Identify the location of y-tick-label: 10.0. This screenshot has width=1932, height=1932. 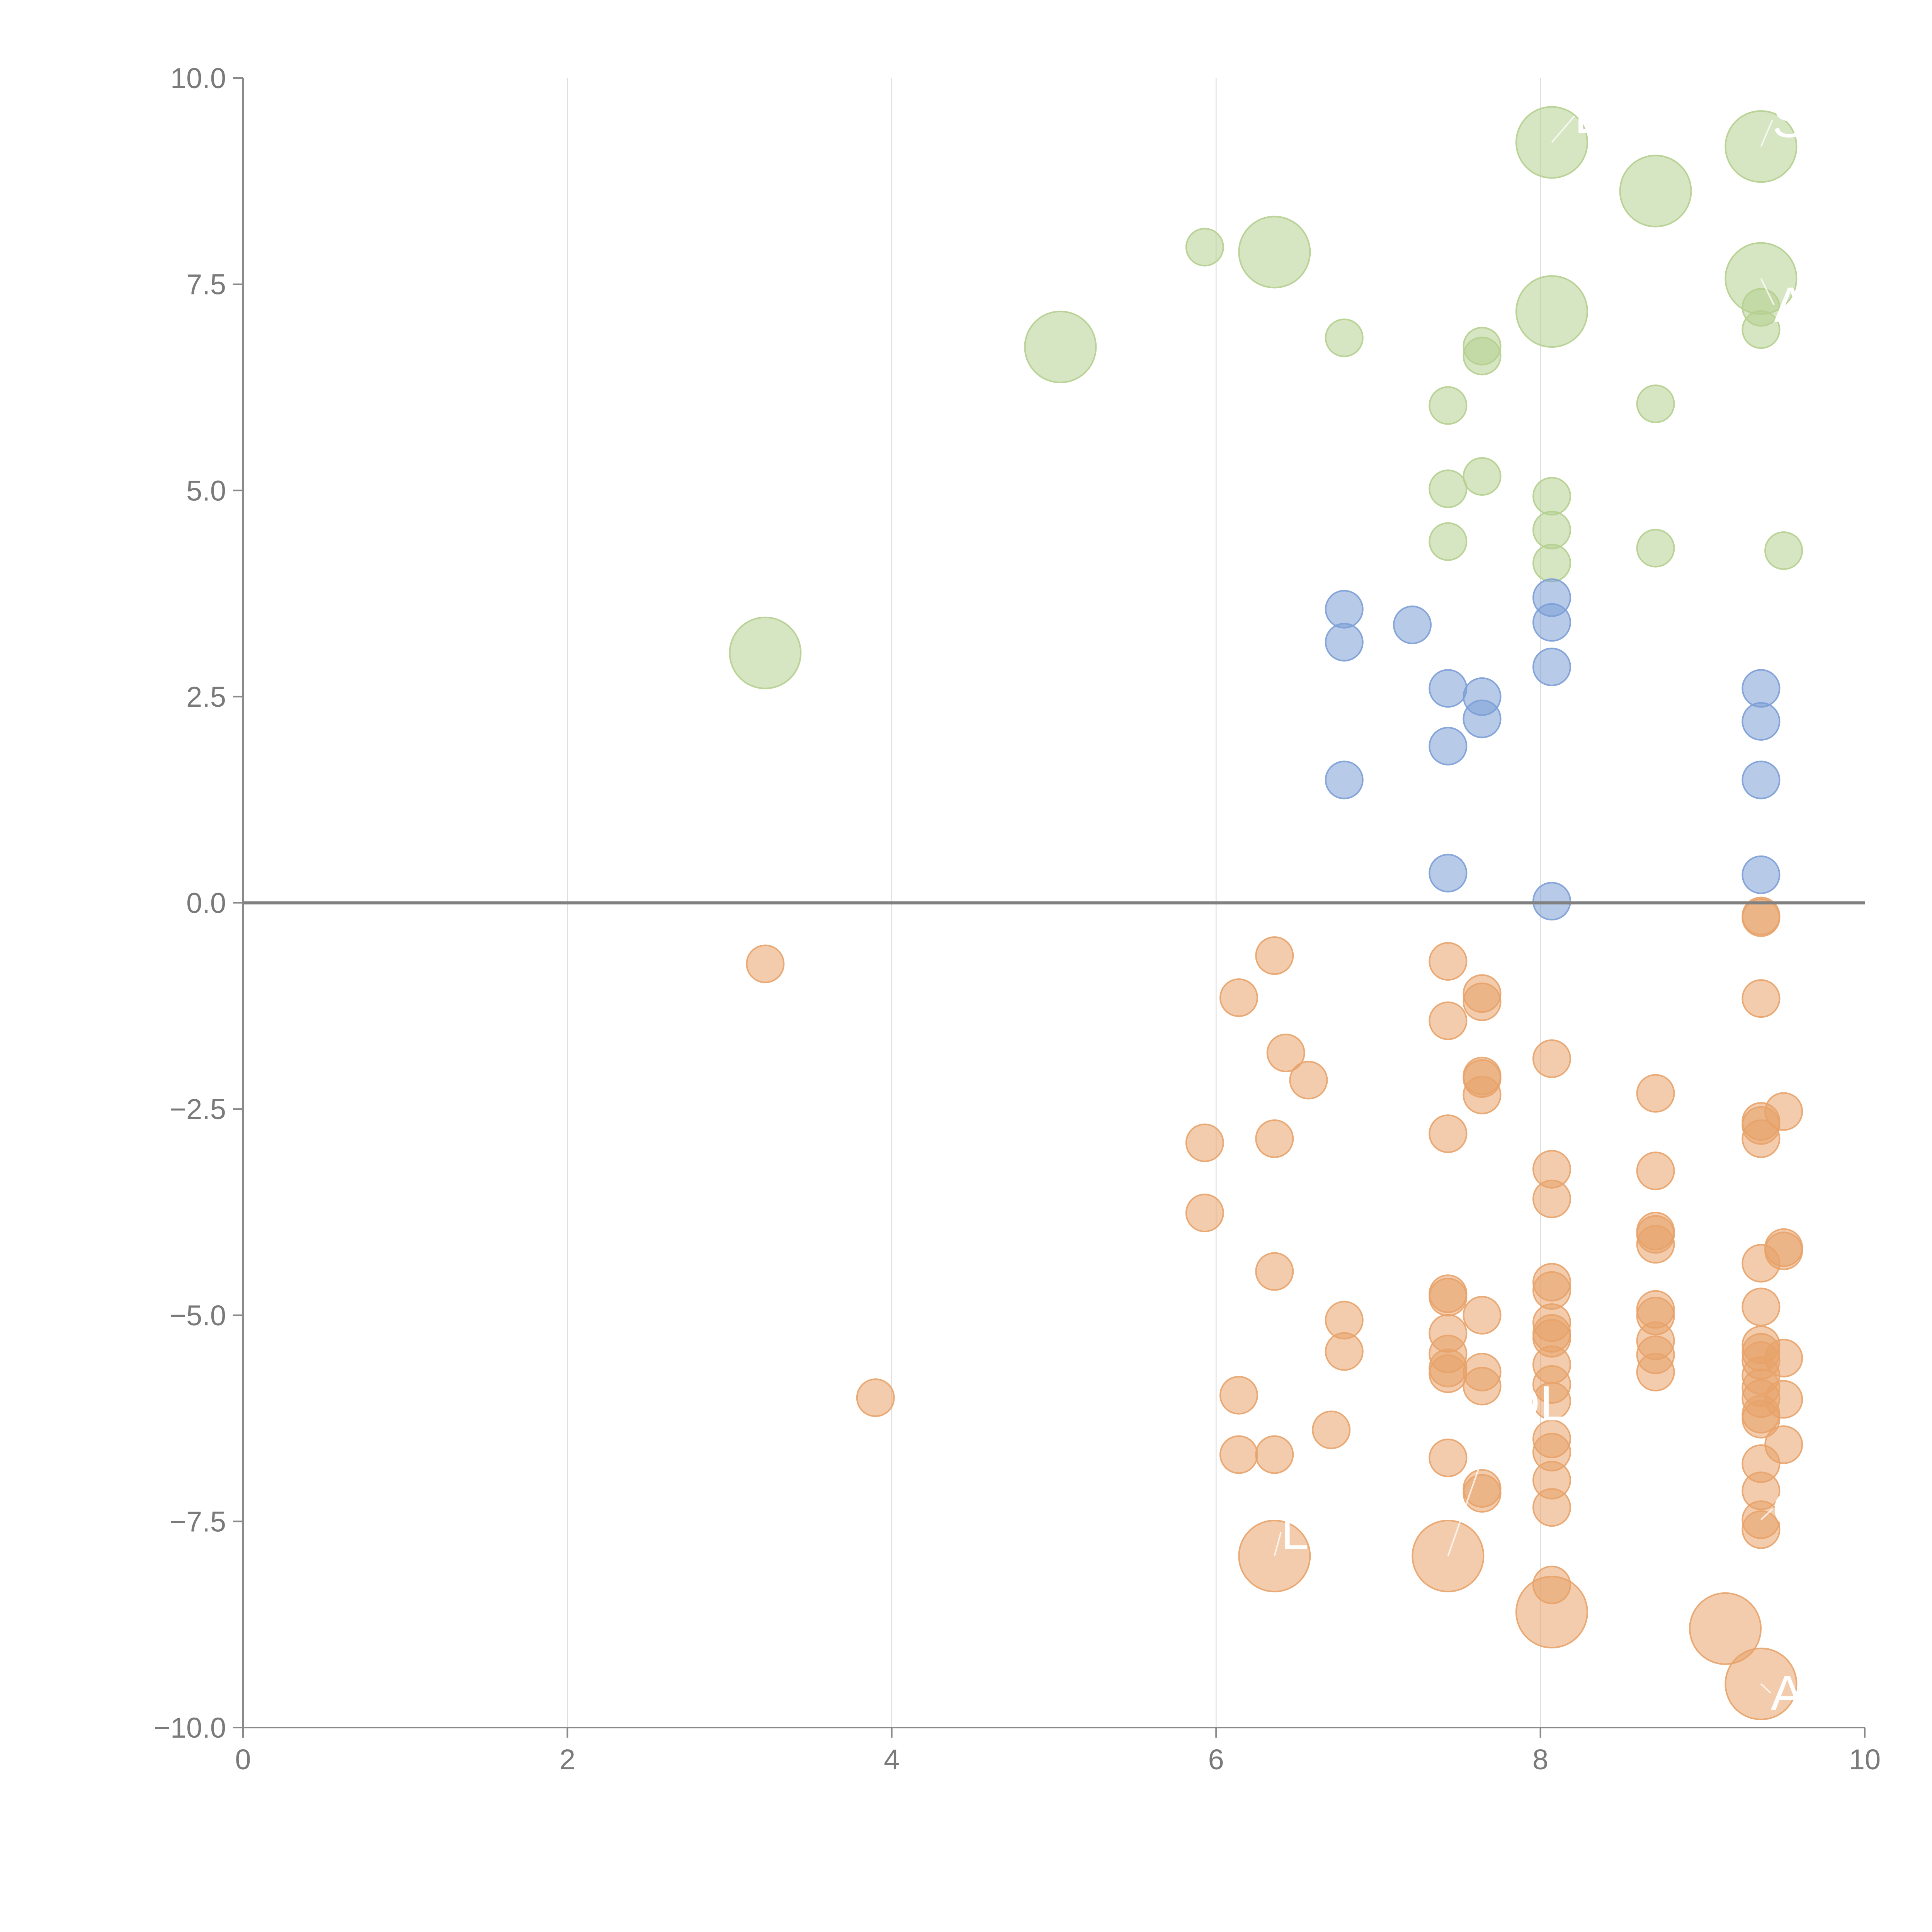
(198, 78).